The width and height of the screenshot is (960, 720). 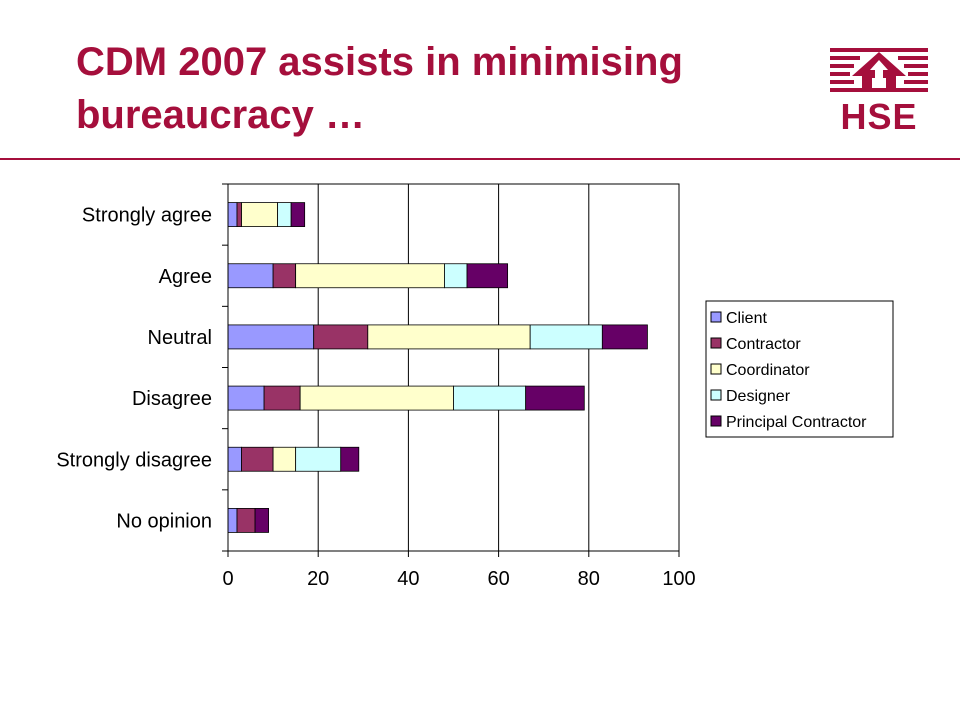 I want to click on legend-label: Client, so click(x=746, y=318).